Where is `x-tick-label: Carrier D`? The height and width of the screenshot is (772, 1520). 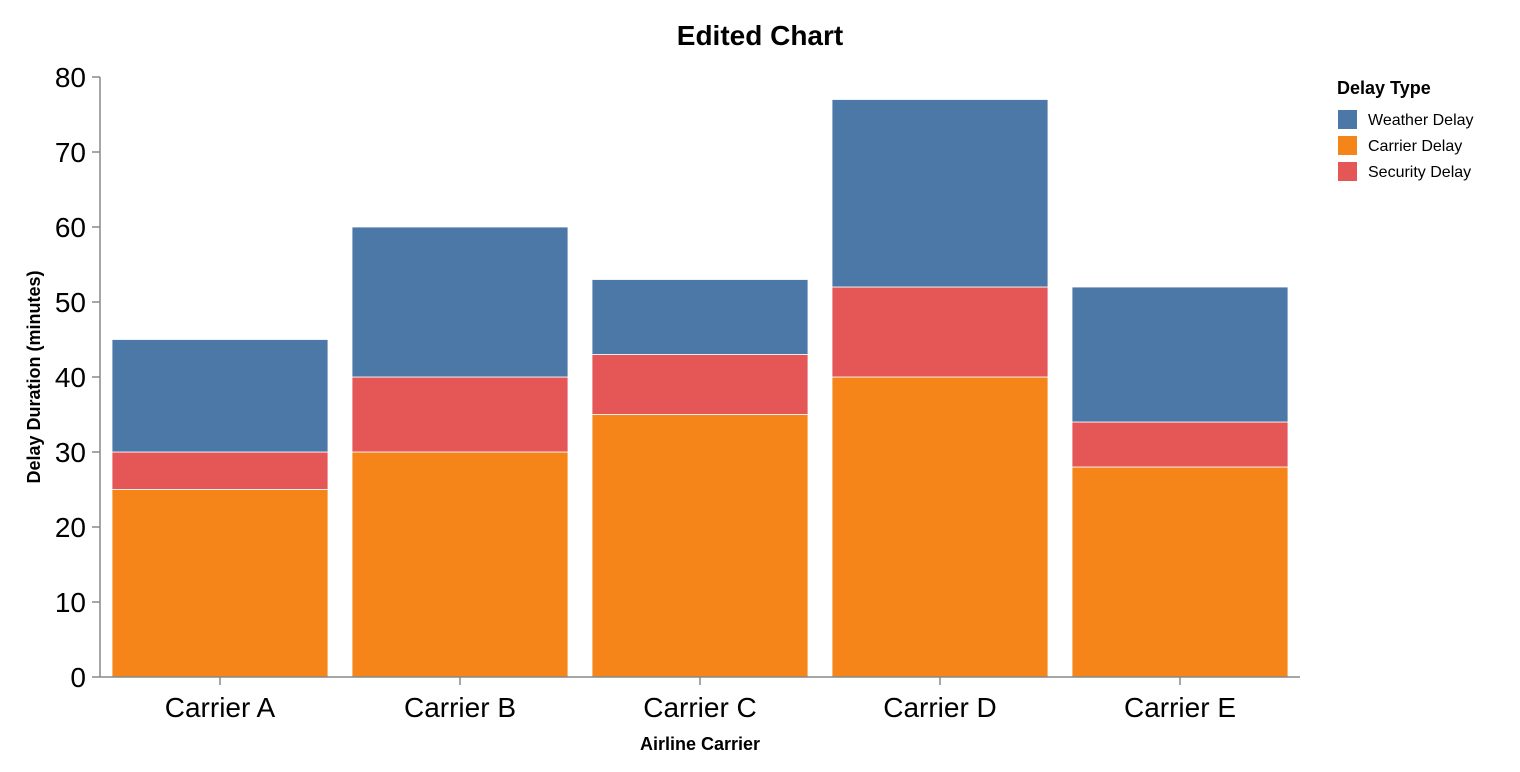 x-tick-label: Carrier D is located at coordinates (940, 707).